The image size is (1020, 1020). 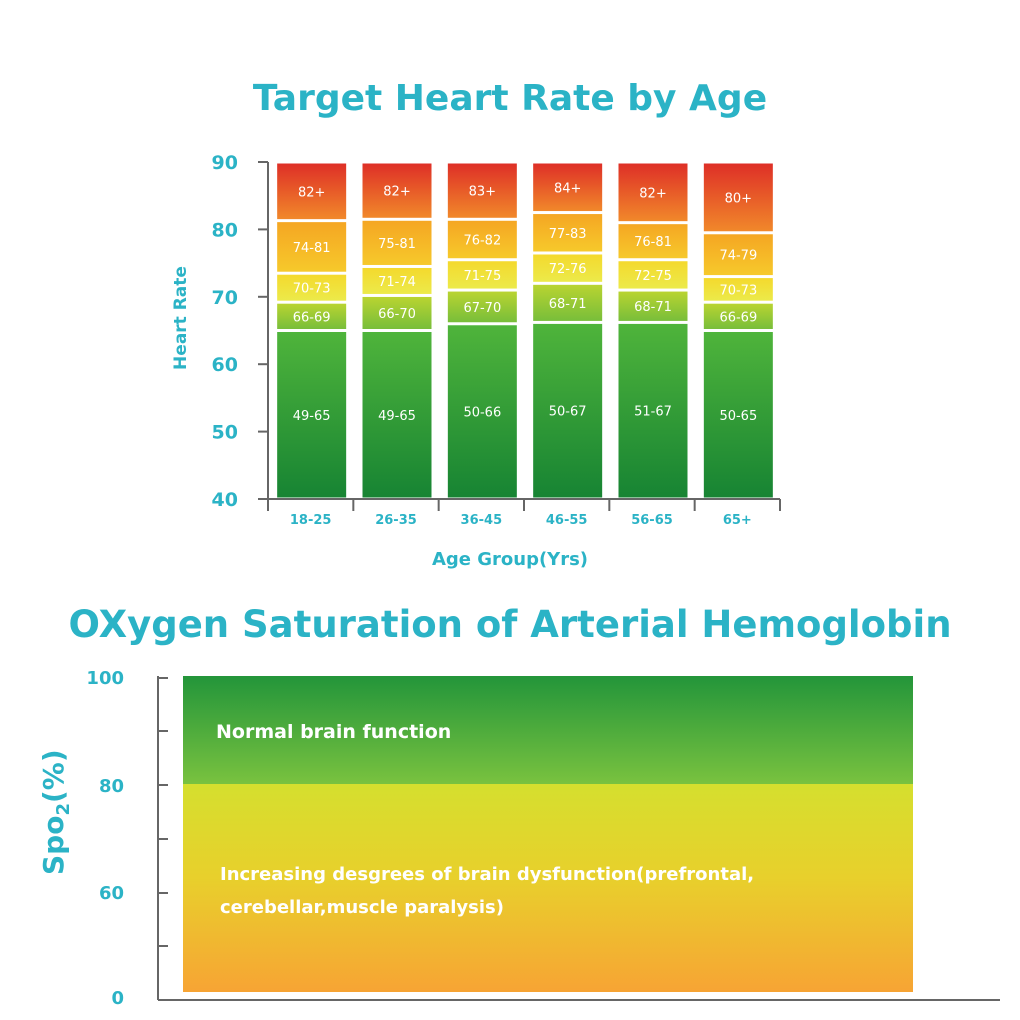 What do you see at coordinates (548, 730) in the screenshot?
I see `band-normal` at bounding box center [548, 730].